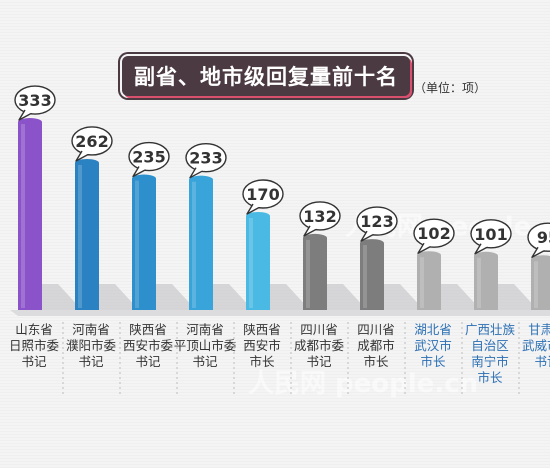  I want to click on value-bubble: 333, so click(35, 103).